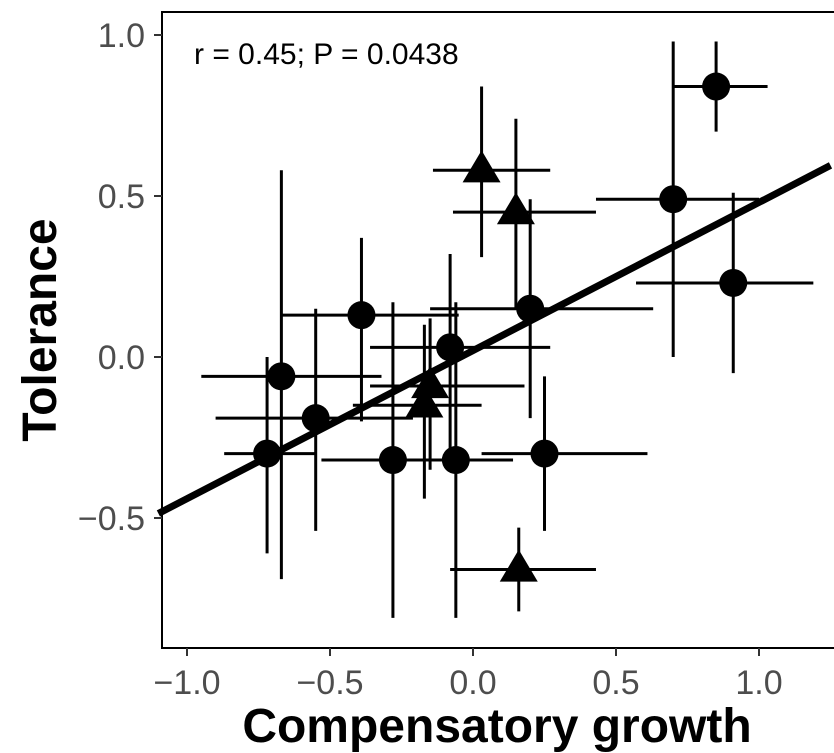 This screenshot has height=753, width=834. I want to click on y-tick-label: 0.0, so click(121, 358).